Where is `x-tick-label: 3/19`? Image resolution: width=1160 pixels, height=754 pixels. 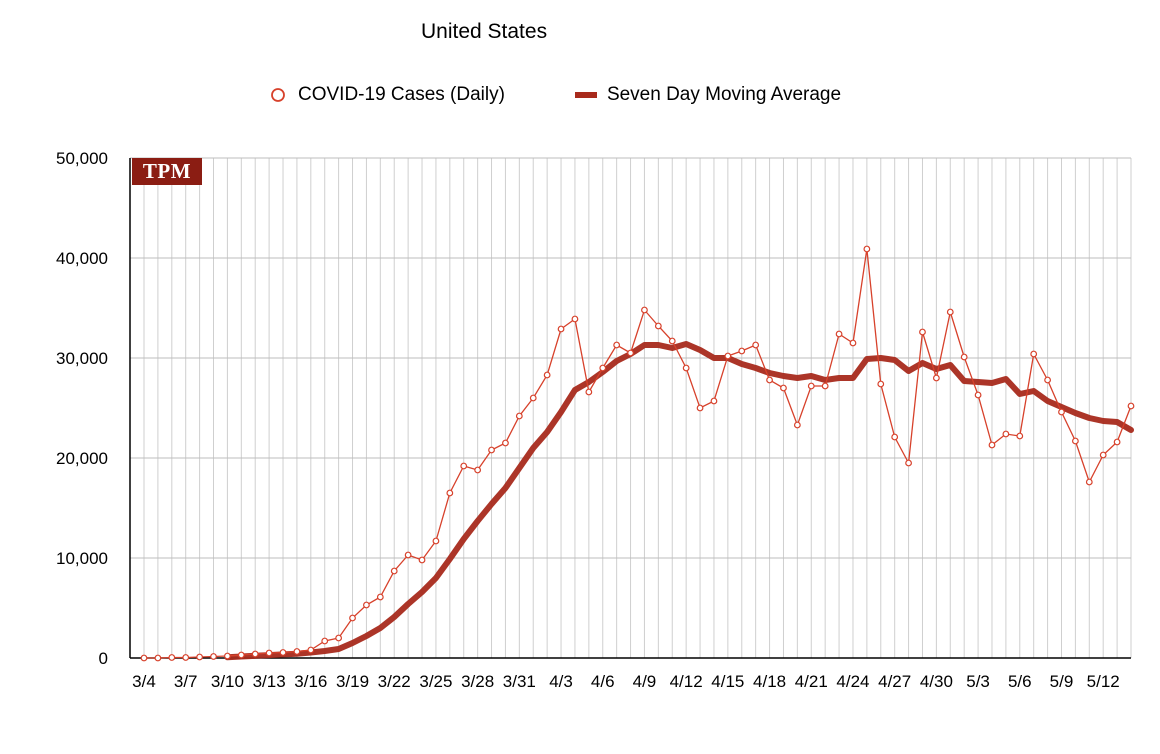 x-tick-label: 3/19 is located at coordinates (352, 681).